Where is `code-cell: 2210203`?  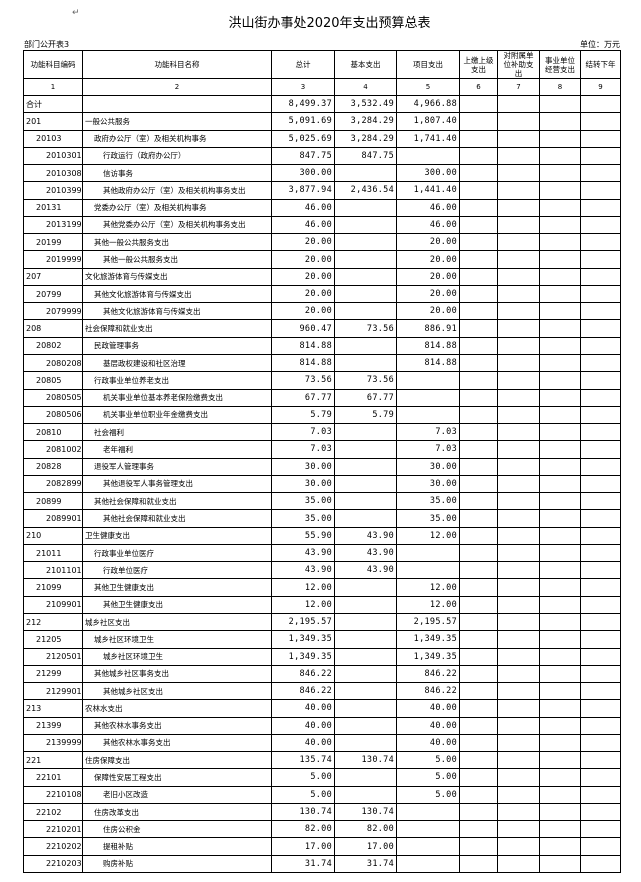
code-cell: 2210203 is located at coordinates (53, 863).